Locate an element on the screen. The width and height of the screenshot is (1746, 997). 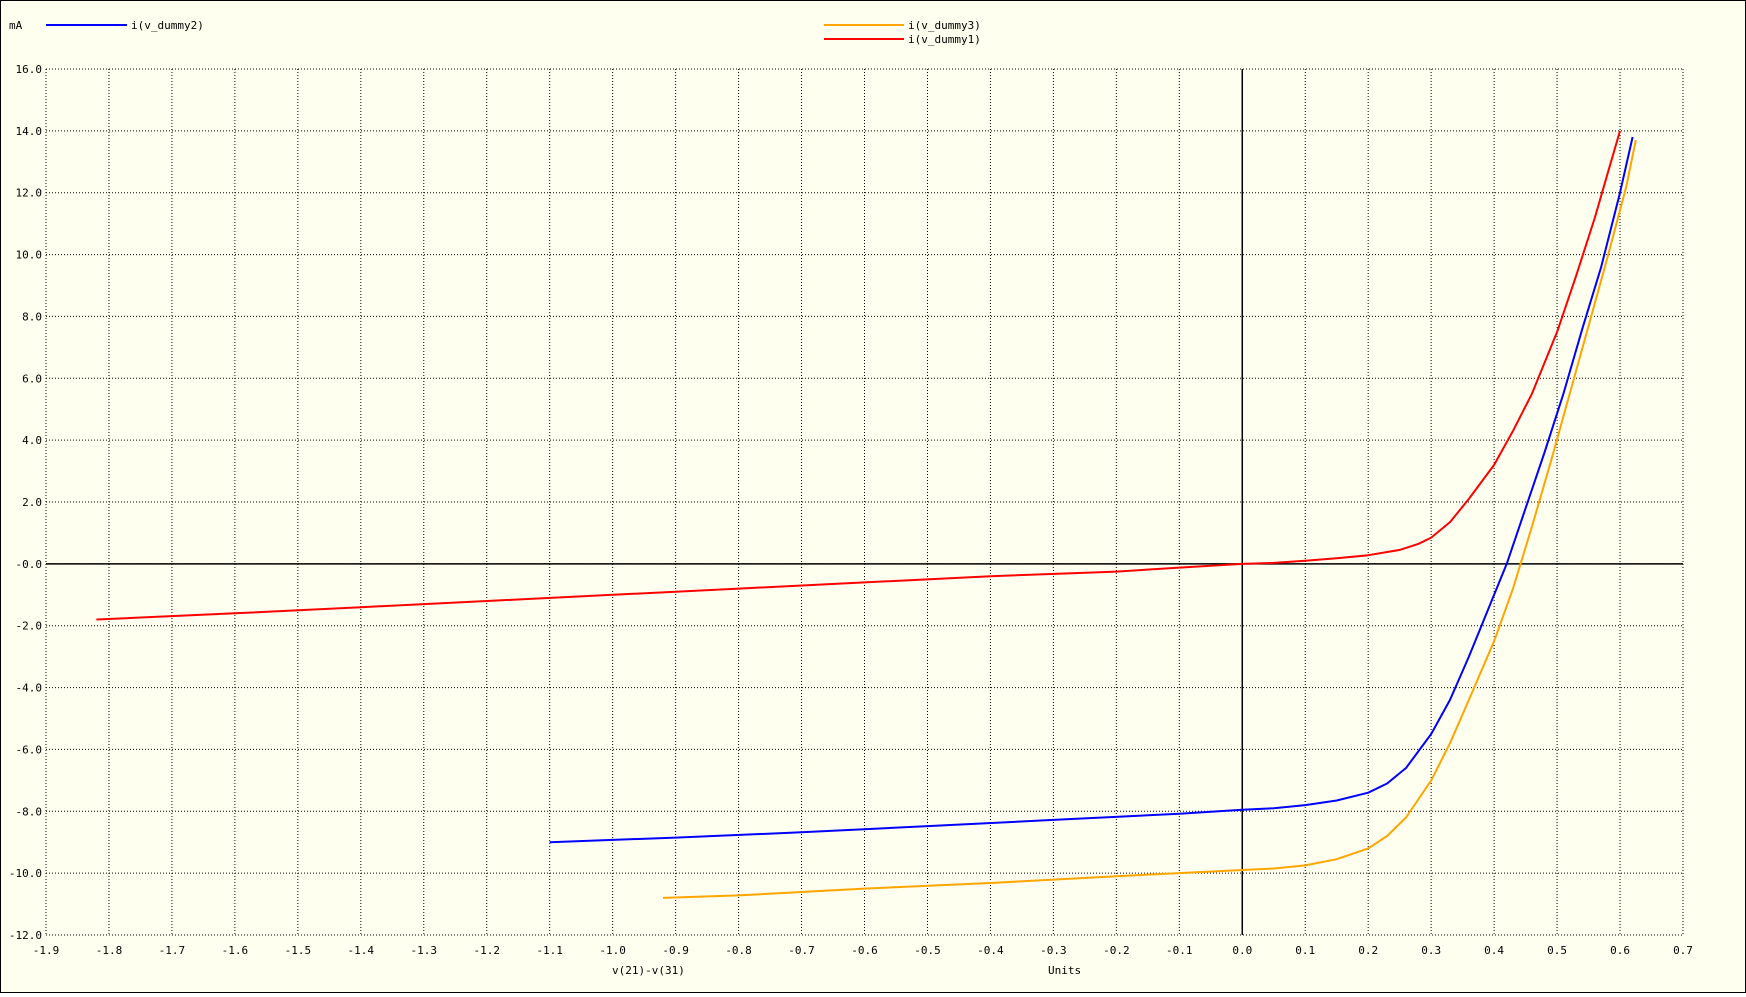
y-tick-label: -6.0 is located at coordinates (29, 749).